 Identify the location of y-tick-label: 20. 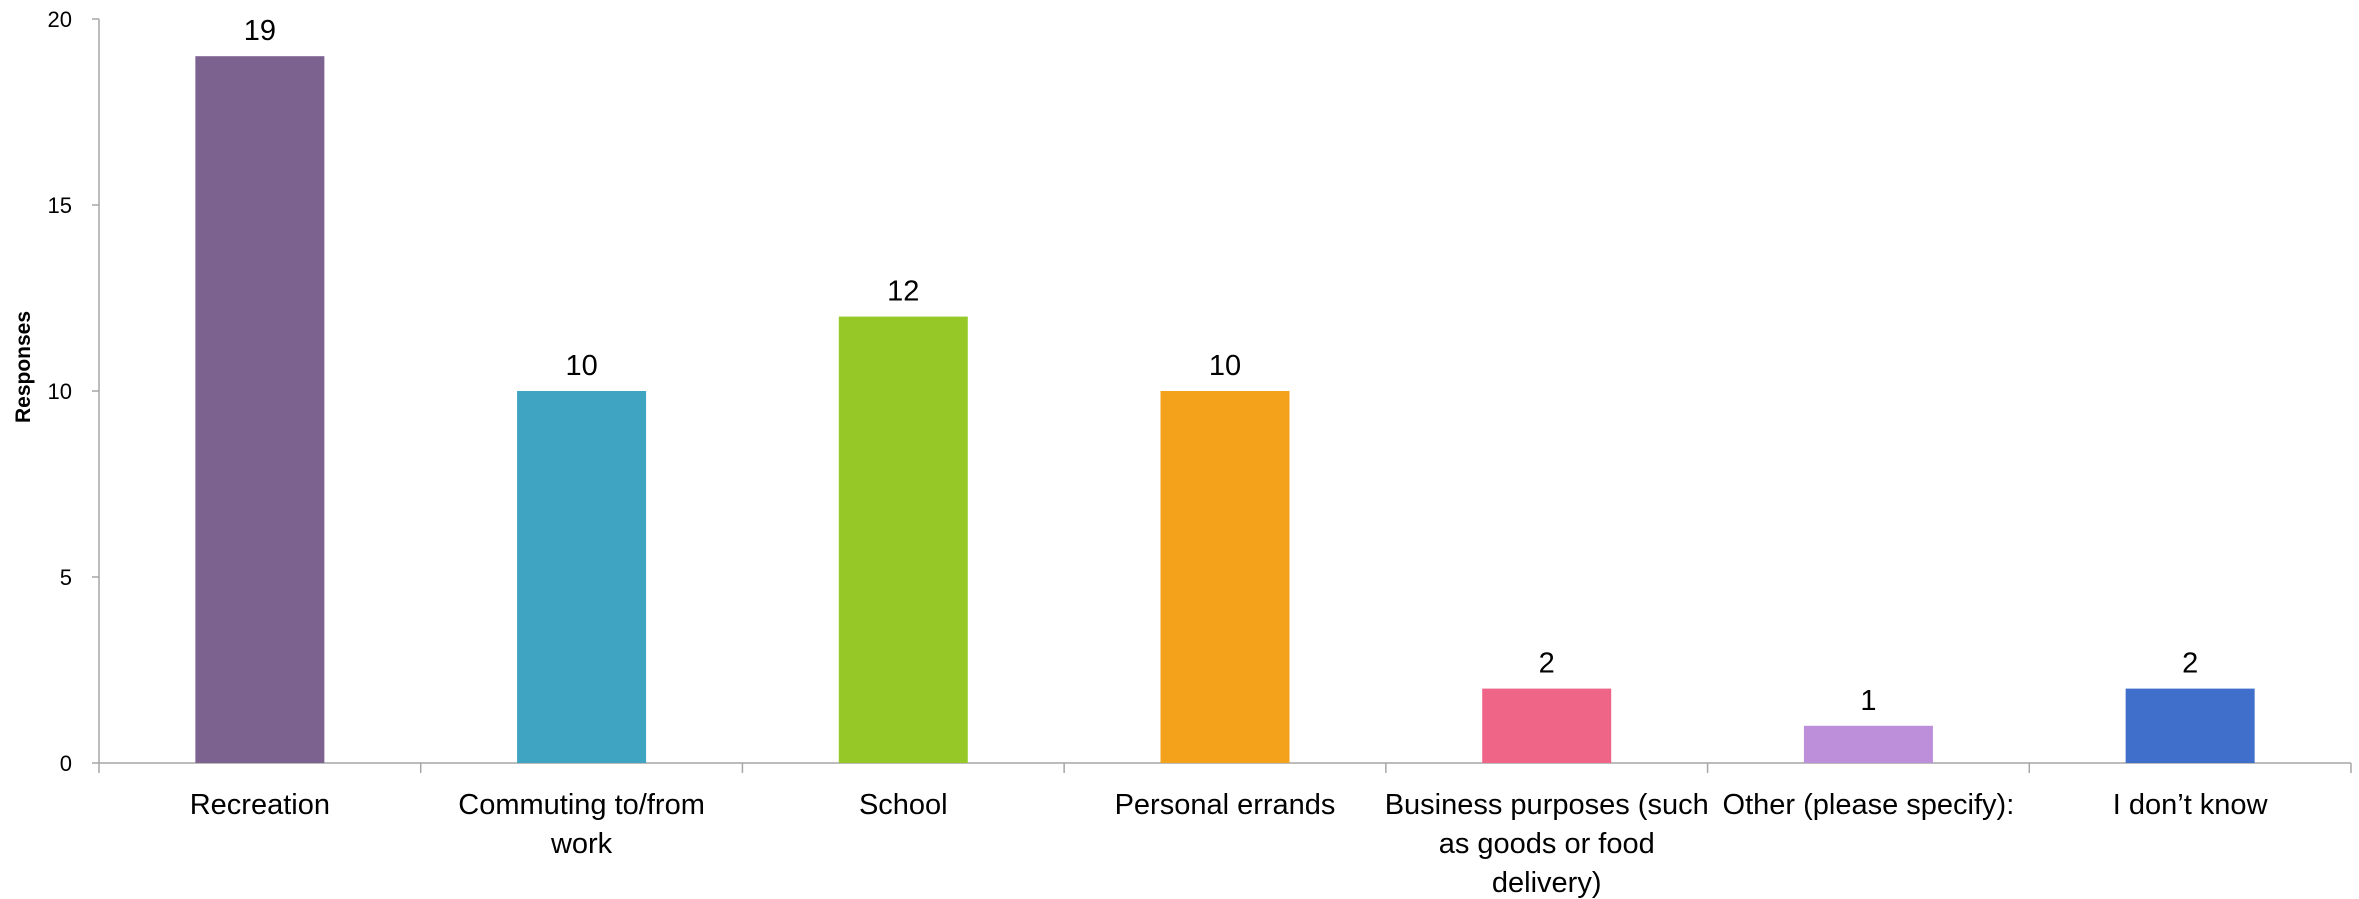
(60, 19).